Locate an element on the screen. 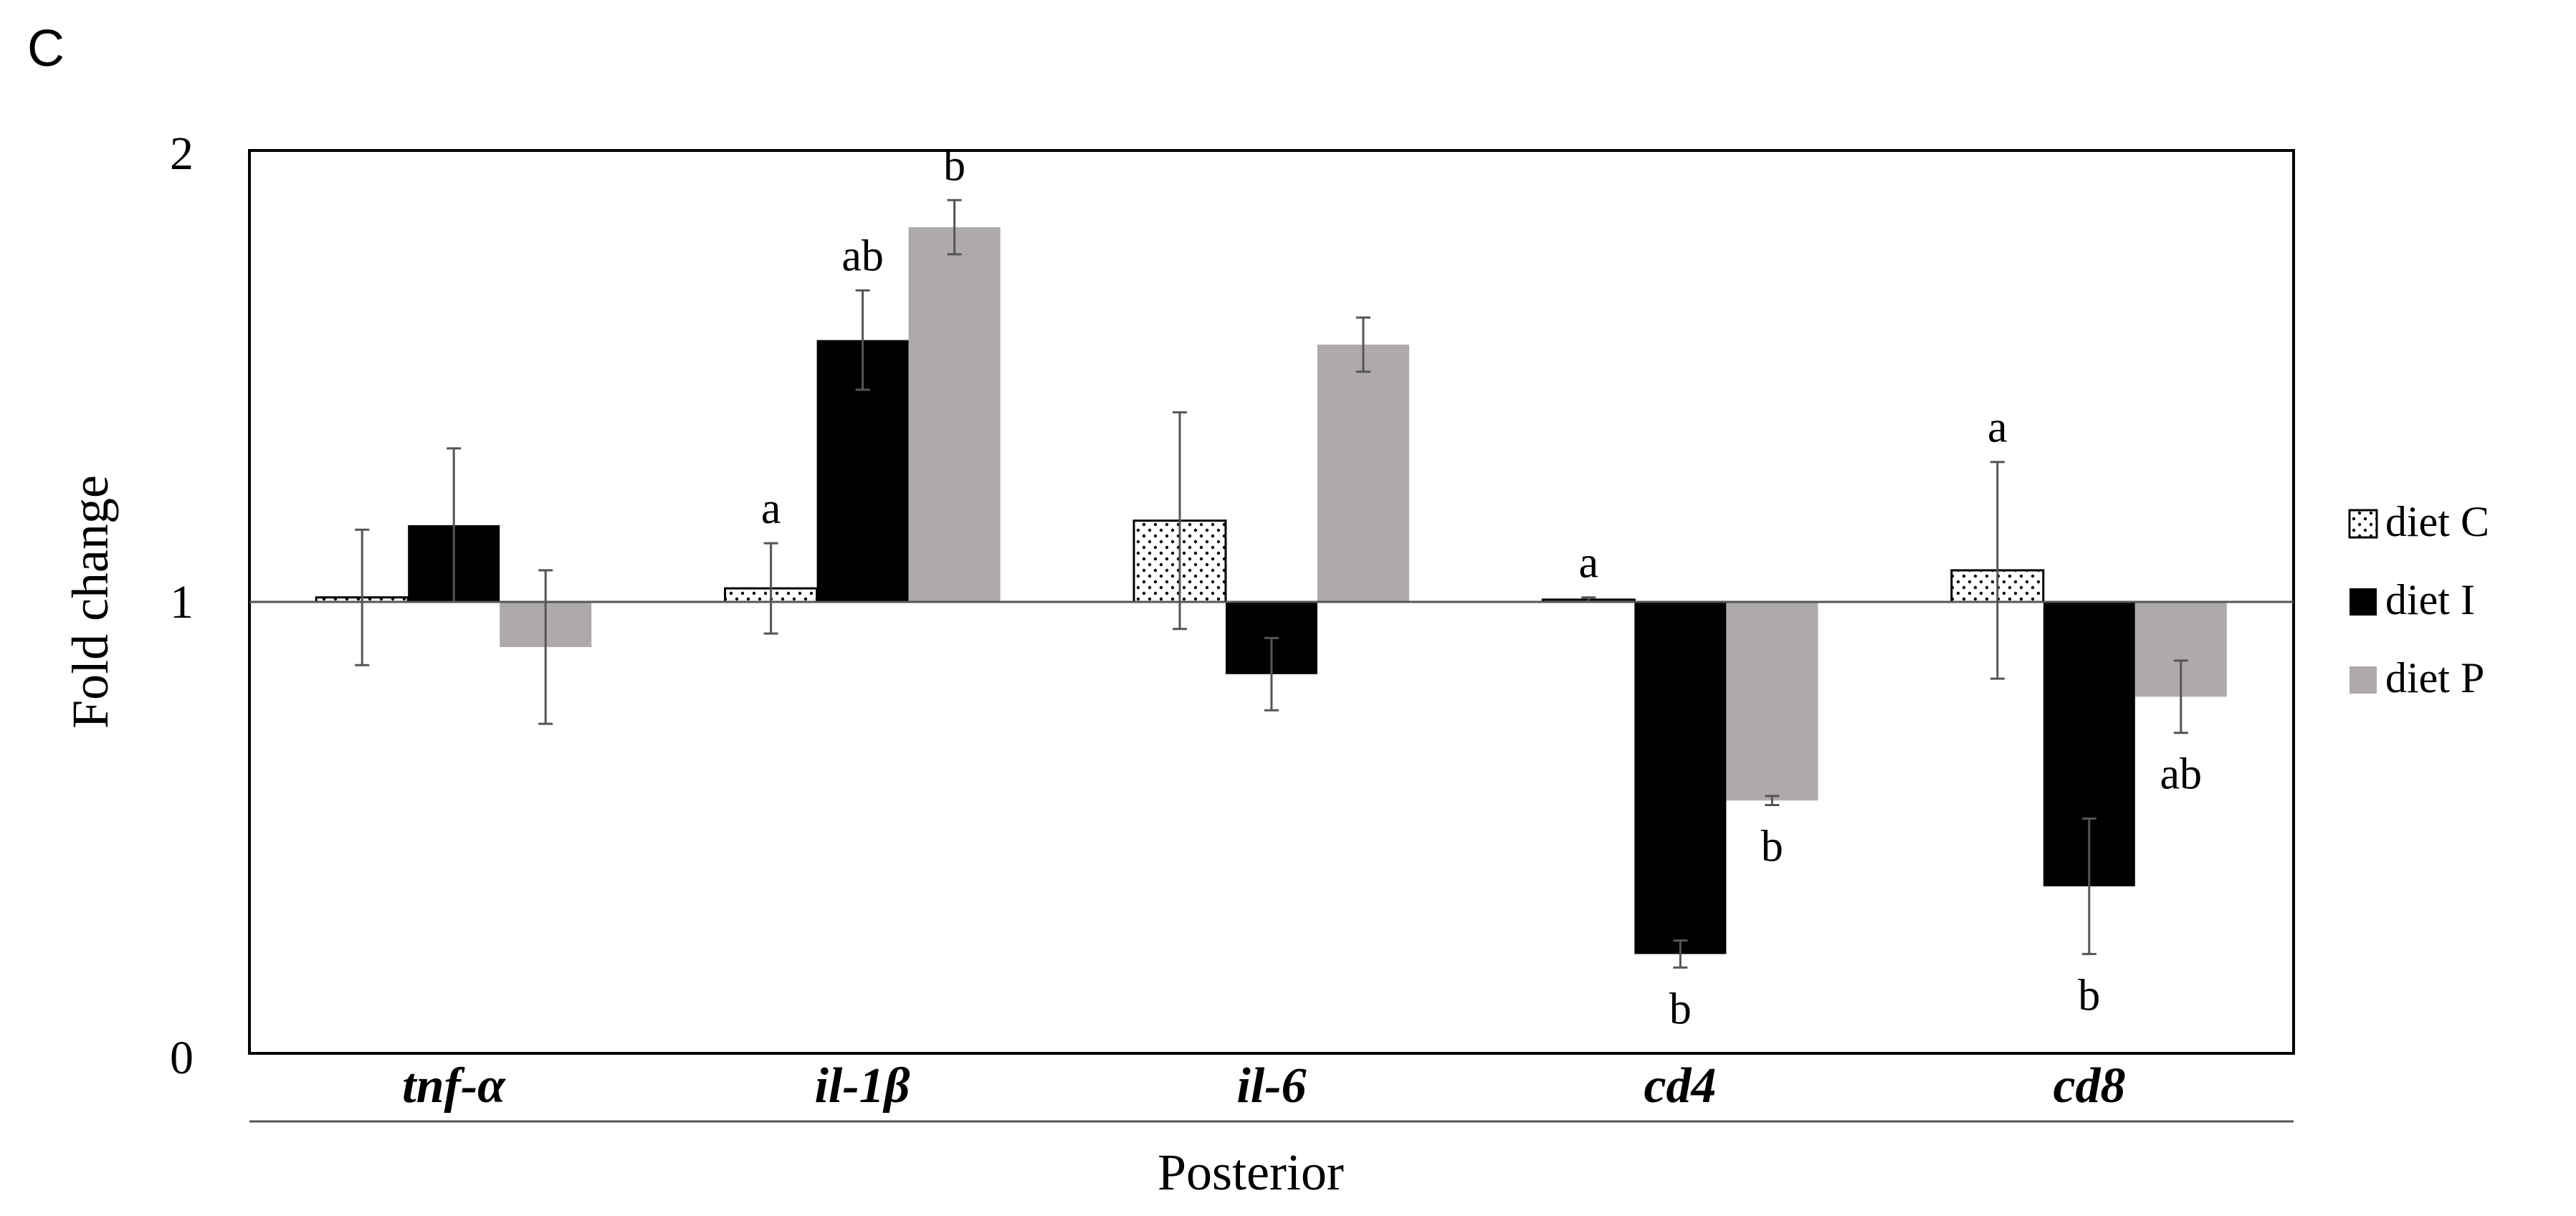 This screenshot has width=2576, height=1216. x-tick-label-cd8: cd8 is located at coordinates (2089, 1086).